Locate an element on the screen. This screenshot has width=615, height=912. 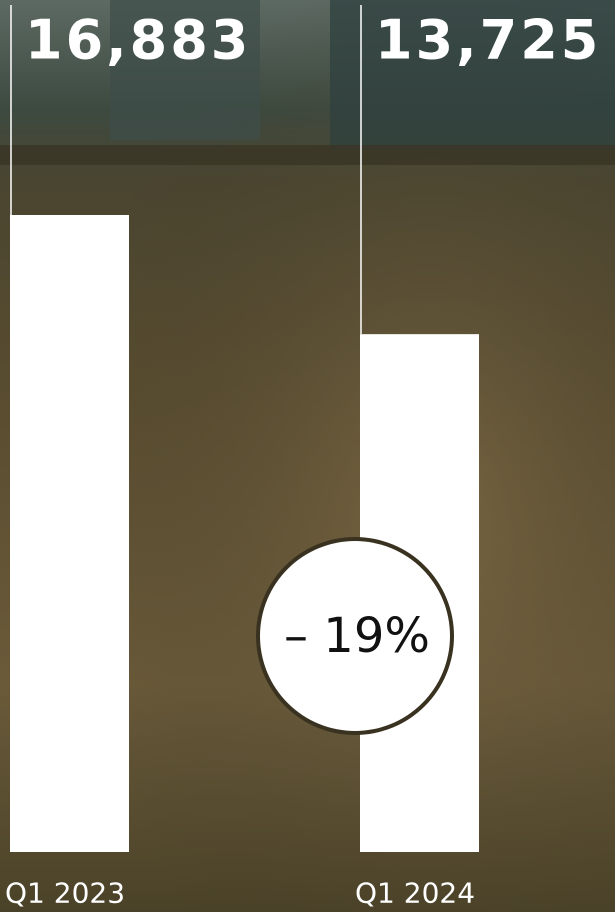
change-annotation: – 19% is located at coordinates (357, 636).